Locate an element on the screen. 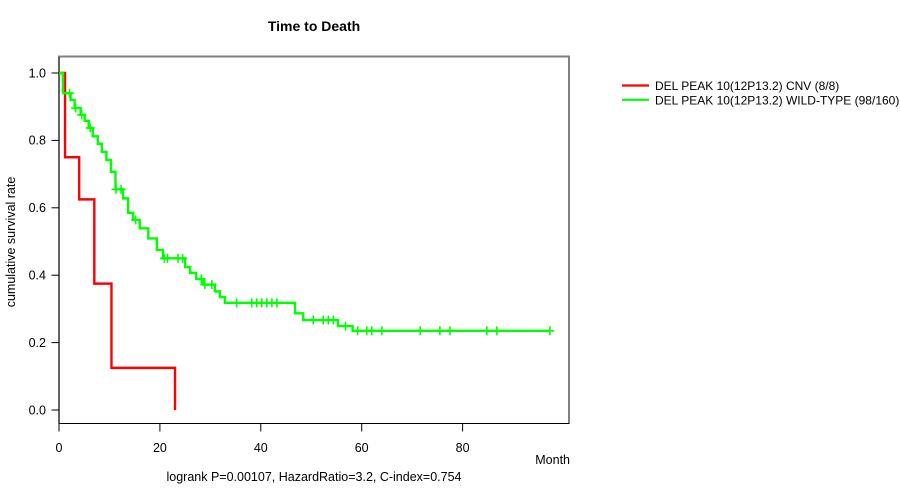  legend-label-cnv: DEL PEAK 10(12P13.2) CNV (8/8) is located at coordinates (747, 86).